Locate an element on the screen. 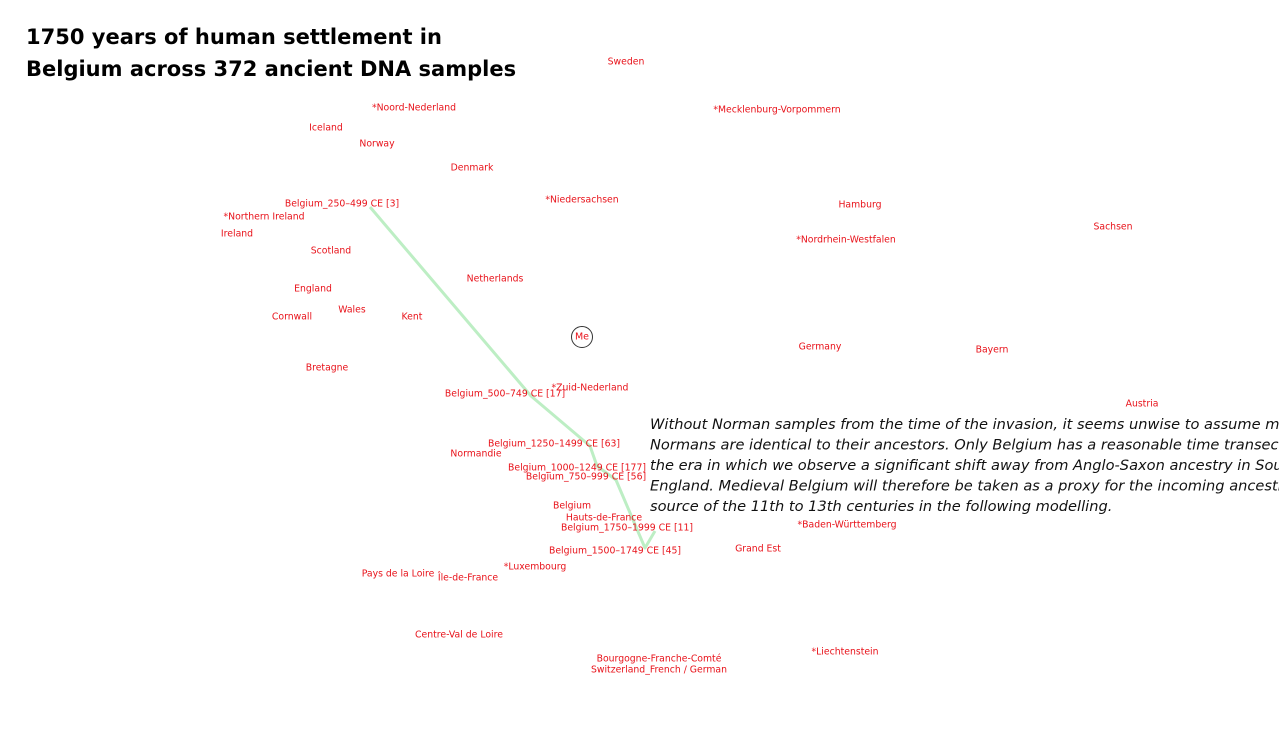 The width and height of the screenshot is (1279, 735). population-label: Bourgogne-Franche-Comté is located at coordinates (659, 659).